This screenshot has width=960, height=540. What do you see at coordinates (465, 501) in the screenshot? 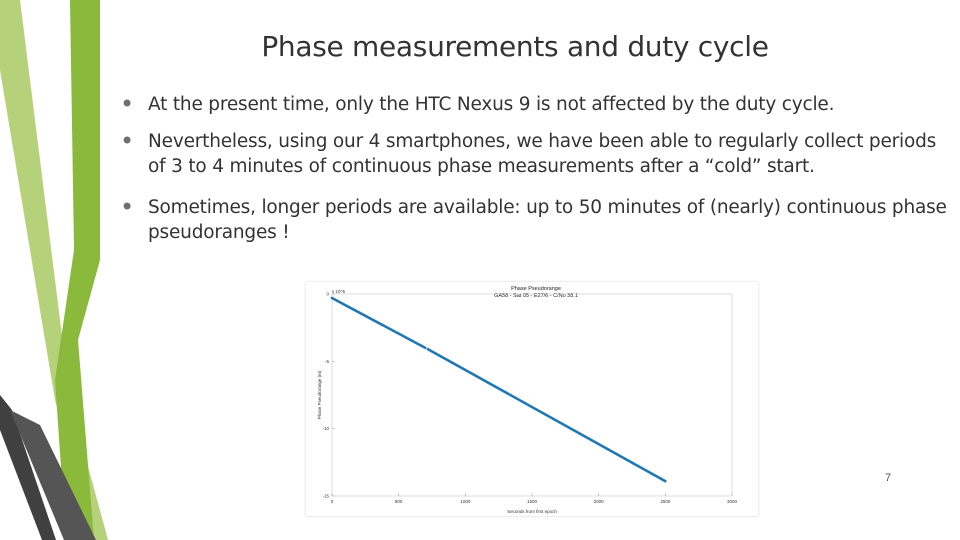
I see `x-tick-label: 1000` at bounding box center [465, 501].